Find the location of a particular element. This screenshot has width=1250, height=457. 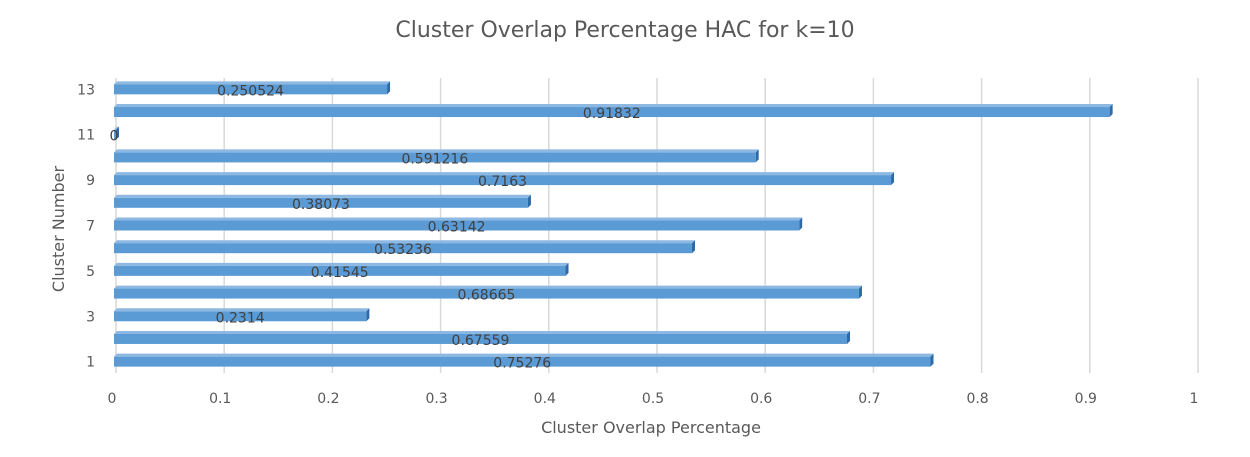

data-label: 0.41545 is located at coordinates (340, 273).